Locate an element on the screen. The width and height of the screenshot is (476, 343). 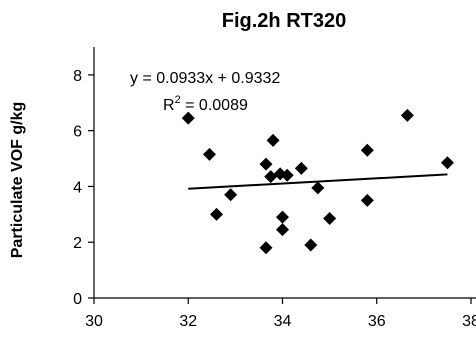
y-tick-label: 6 is located at coordinates (77, 132).